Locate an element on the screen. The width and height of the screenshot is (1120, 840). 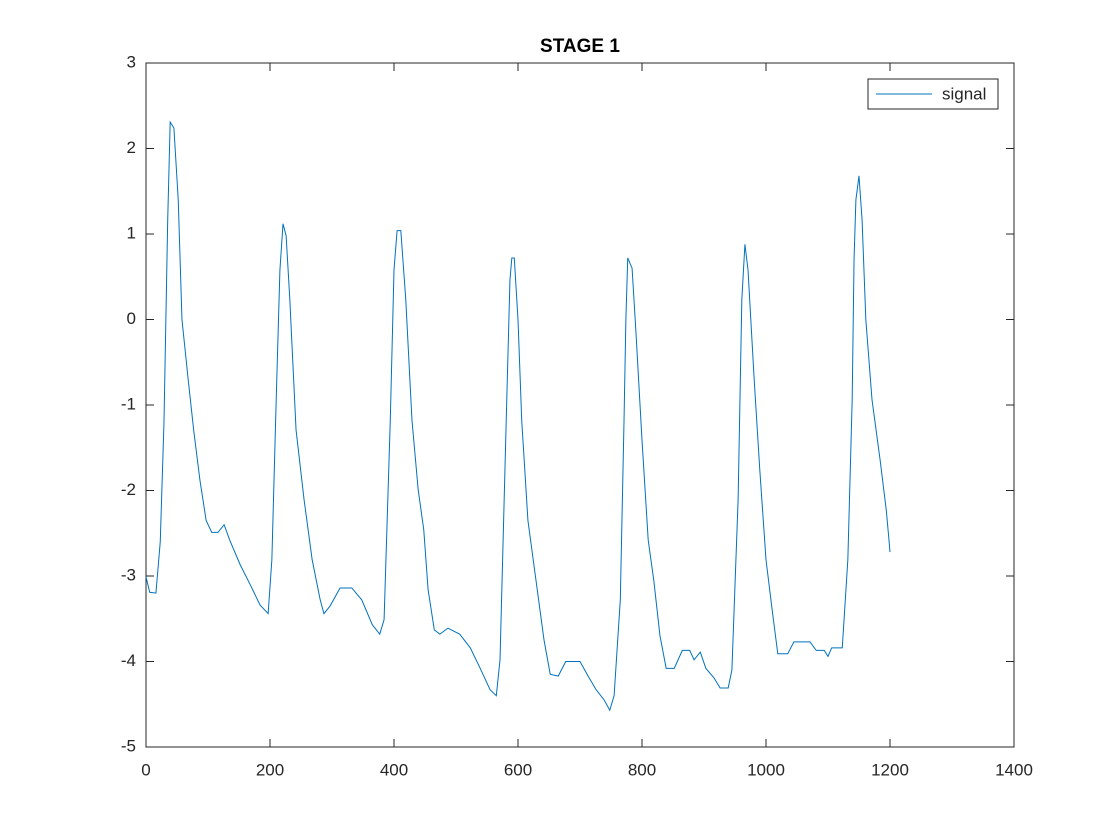
x-tick-label: 200 is located at coordinates (270, 769).